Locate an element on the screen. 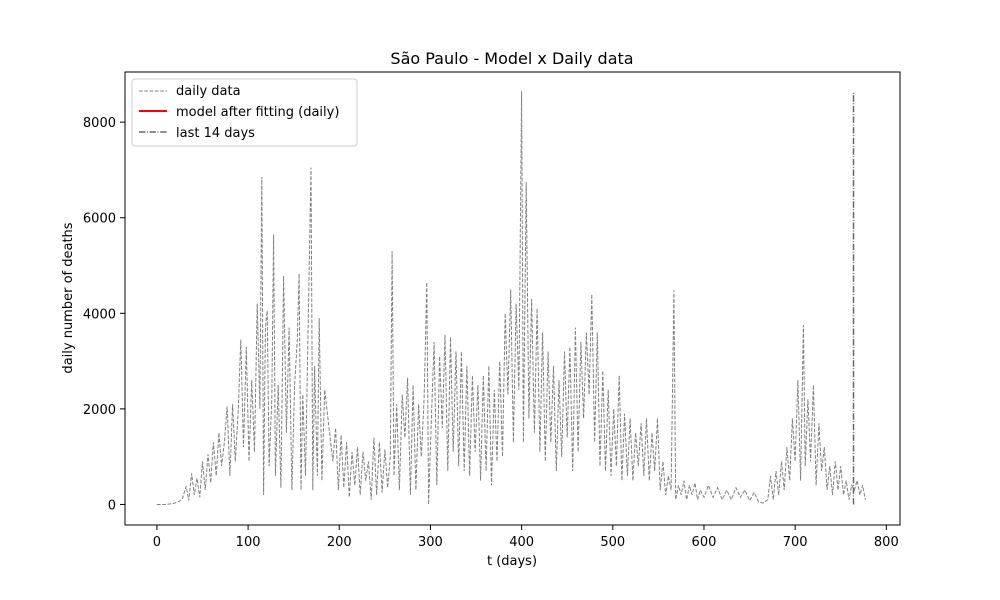 Image resolution: width=1000 pixels, height=600 pixels. y-tick-label: 2000 is located at coordinates (99, 410).